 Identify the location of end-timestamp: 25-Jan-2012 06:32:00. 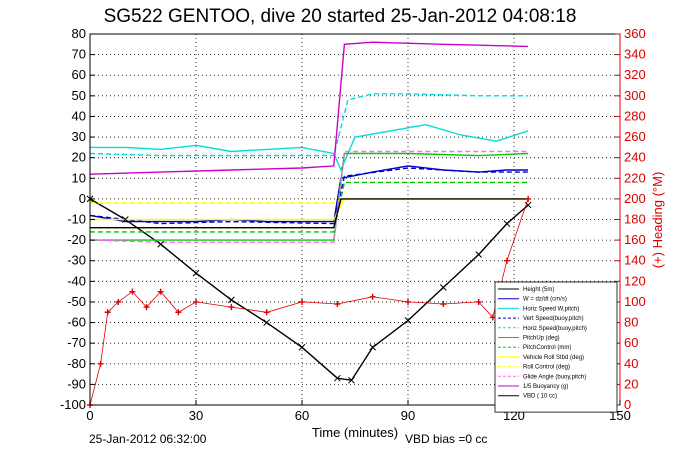
(148, 439).